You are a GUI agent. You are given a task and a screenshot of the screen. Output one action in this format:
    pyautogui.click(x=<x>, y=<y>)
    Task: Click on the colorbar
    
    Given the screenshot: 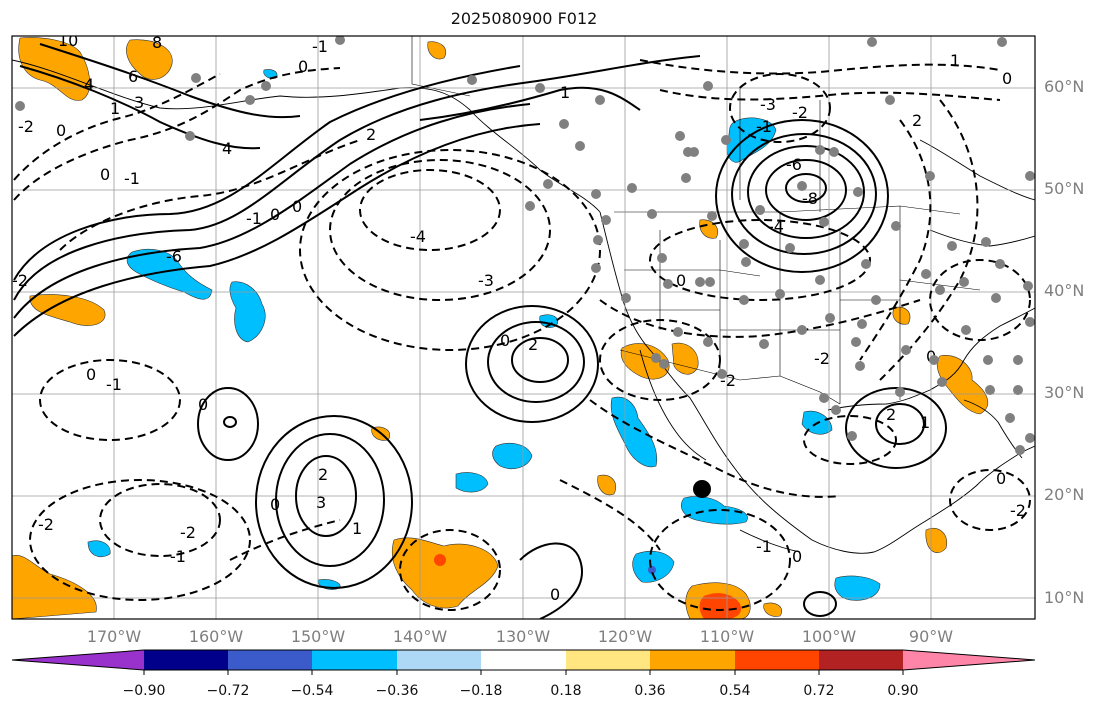 What is the action you would take?
    pyautogui.click(x=523, y=662)
    